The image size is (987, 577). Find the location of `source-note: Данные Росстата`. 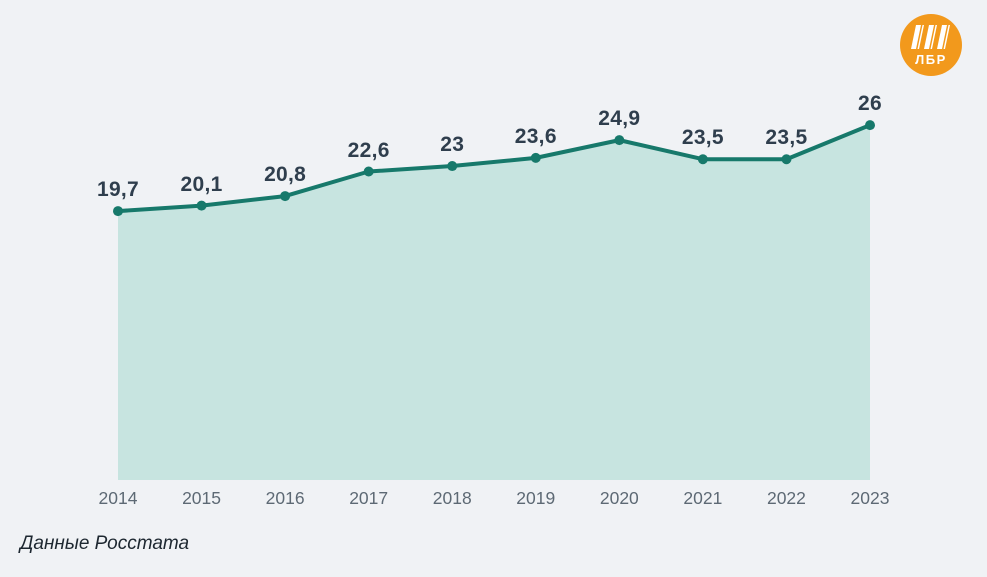

source-note: Данные Росстата is located at coordinates (105, 543).